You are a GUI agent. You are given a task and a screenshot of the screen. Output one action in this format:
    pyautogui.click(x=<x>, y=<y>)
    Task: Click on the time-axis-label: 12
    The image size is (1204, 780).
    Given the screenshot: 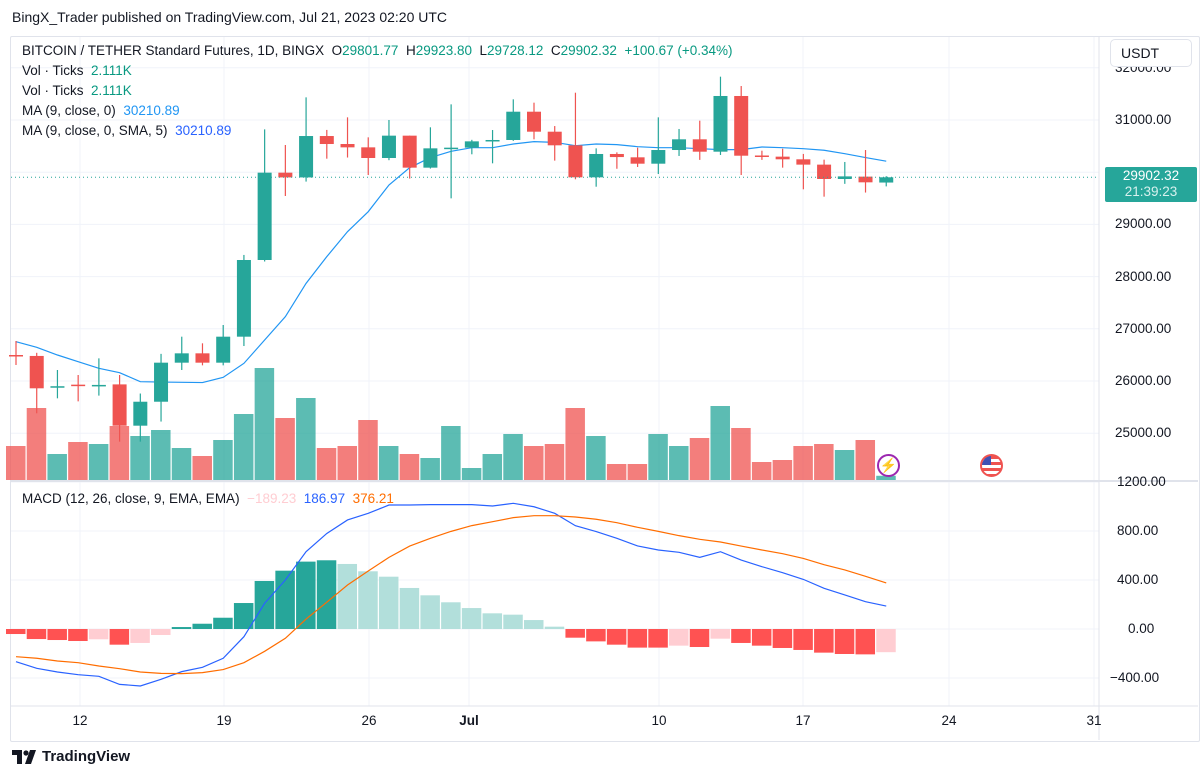 What is the action you would take?
    pyautogui.click(x=80, y=720)
    